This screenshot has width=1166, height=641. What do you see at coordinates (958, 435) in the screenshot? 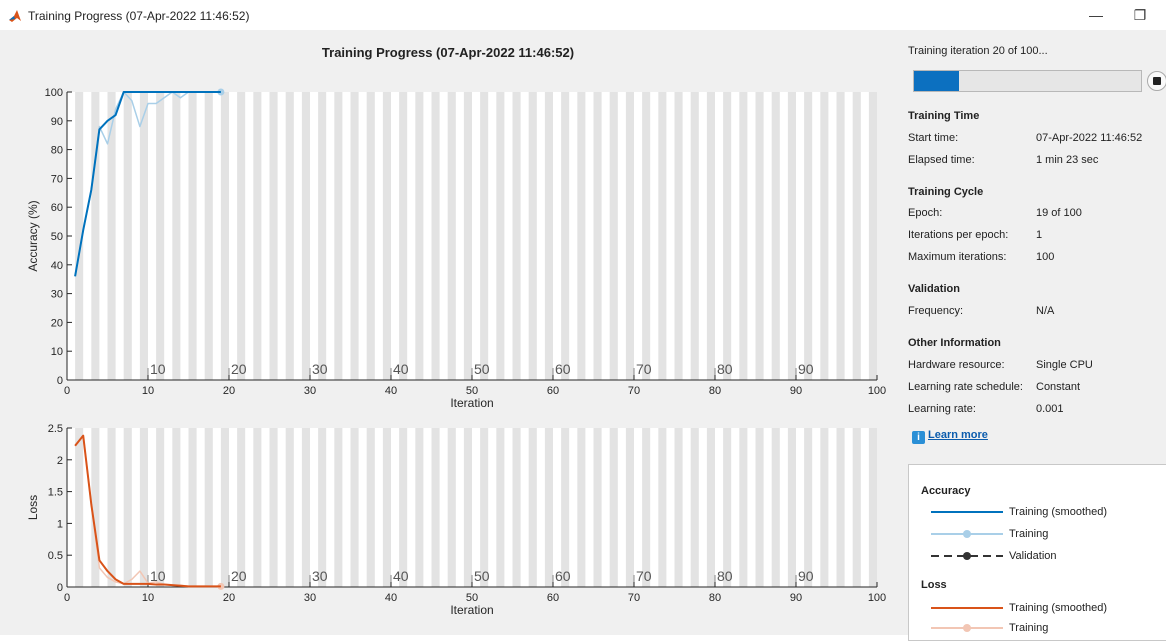
I see `learn-more-label: Learn more` at bounding box center [958, 435].